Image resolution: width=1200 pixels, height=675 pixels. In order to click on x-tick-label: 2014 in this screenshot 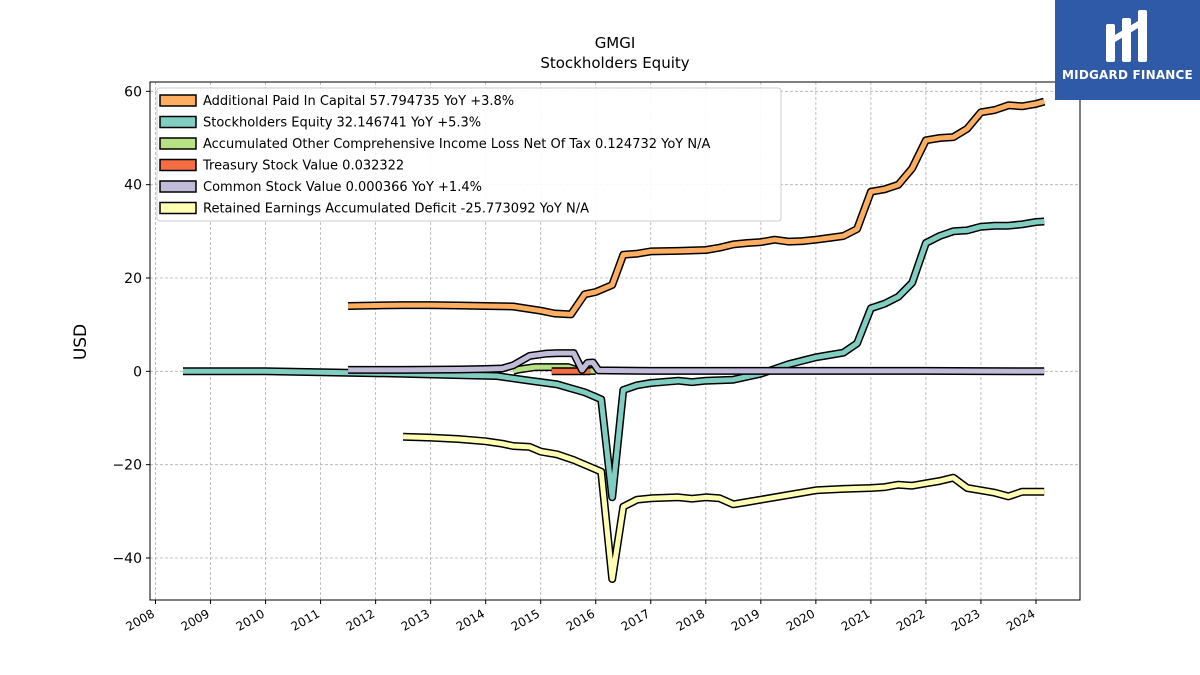, I will do `click(470, 619)`.